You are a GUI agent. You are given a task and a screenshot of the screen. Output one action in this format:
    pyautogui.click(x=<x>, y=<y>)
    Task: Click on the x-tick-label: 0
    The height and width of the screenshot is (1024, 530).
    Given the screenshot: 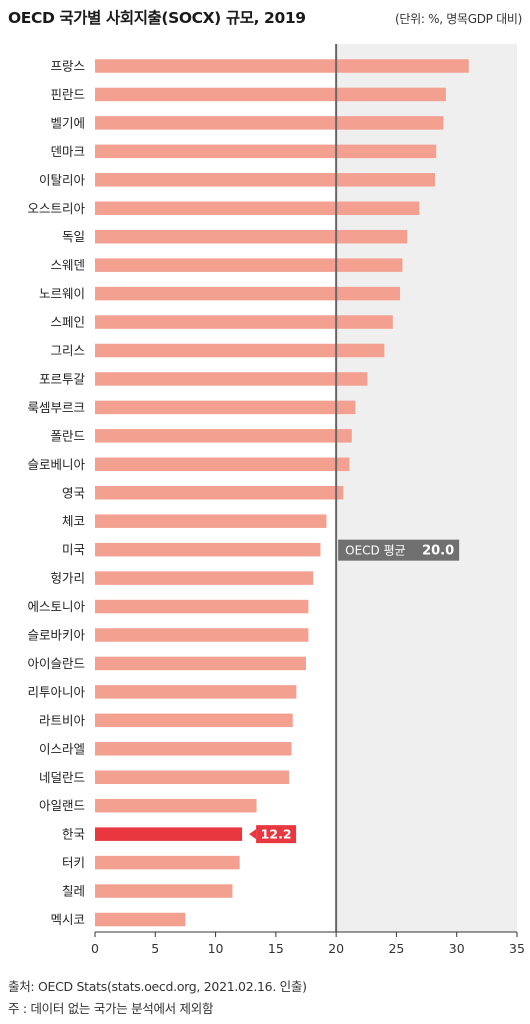 What is the action you would take?
    pyautogui.click(x=95, y=948)
    